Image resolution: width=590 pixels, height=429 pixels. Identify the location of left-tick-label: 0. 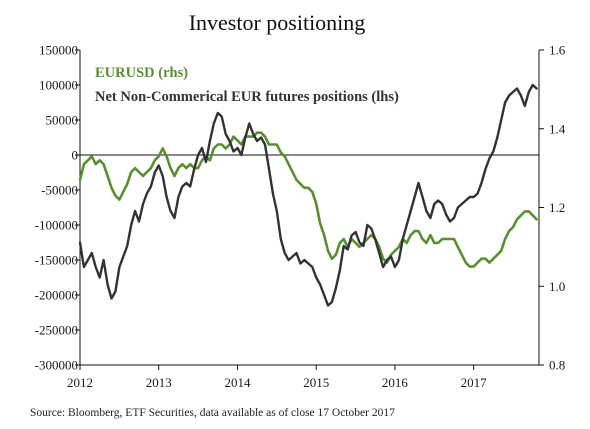
(75, 155).